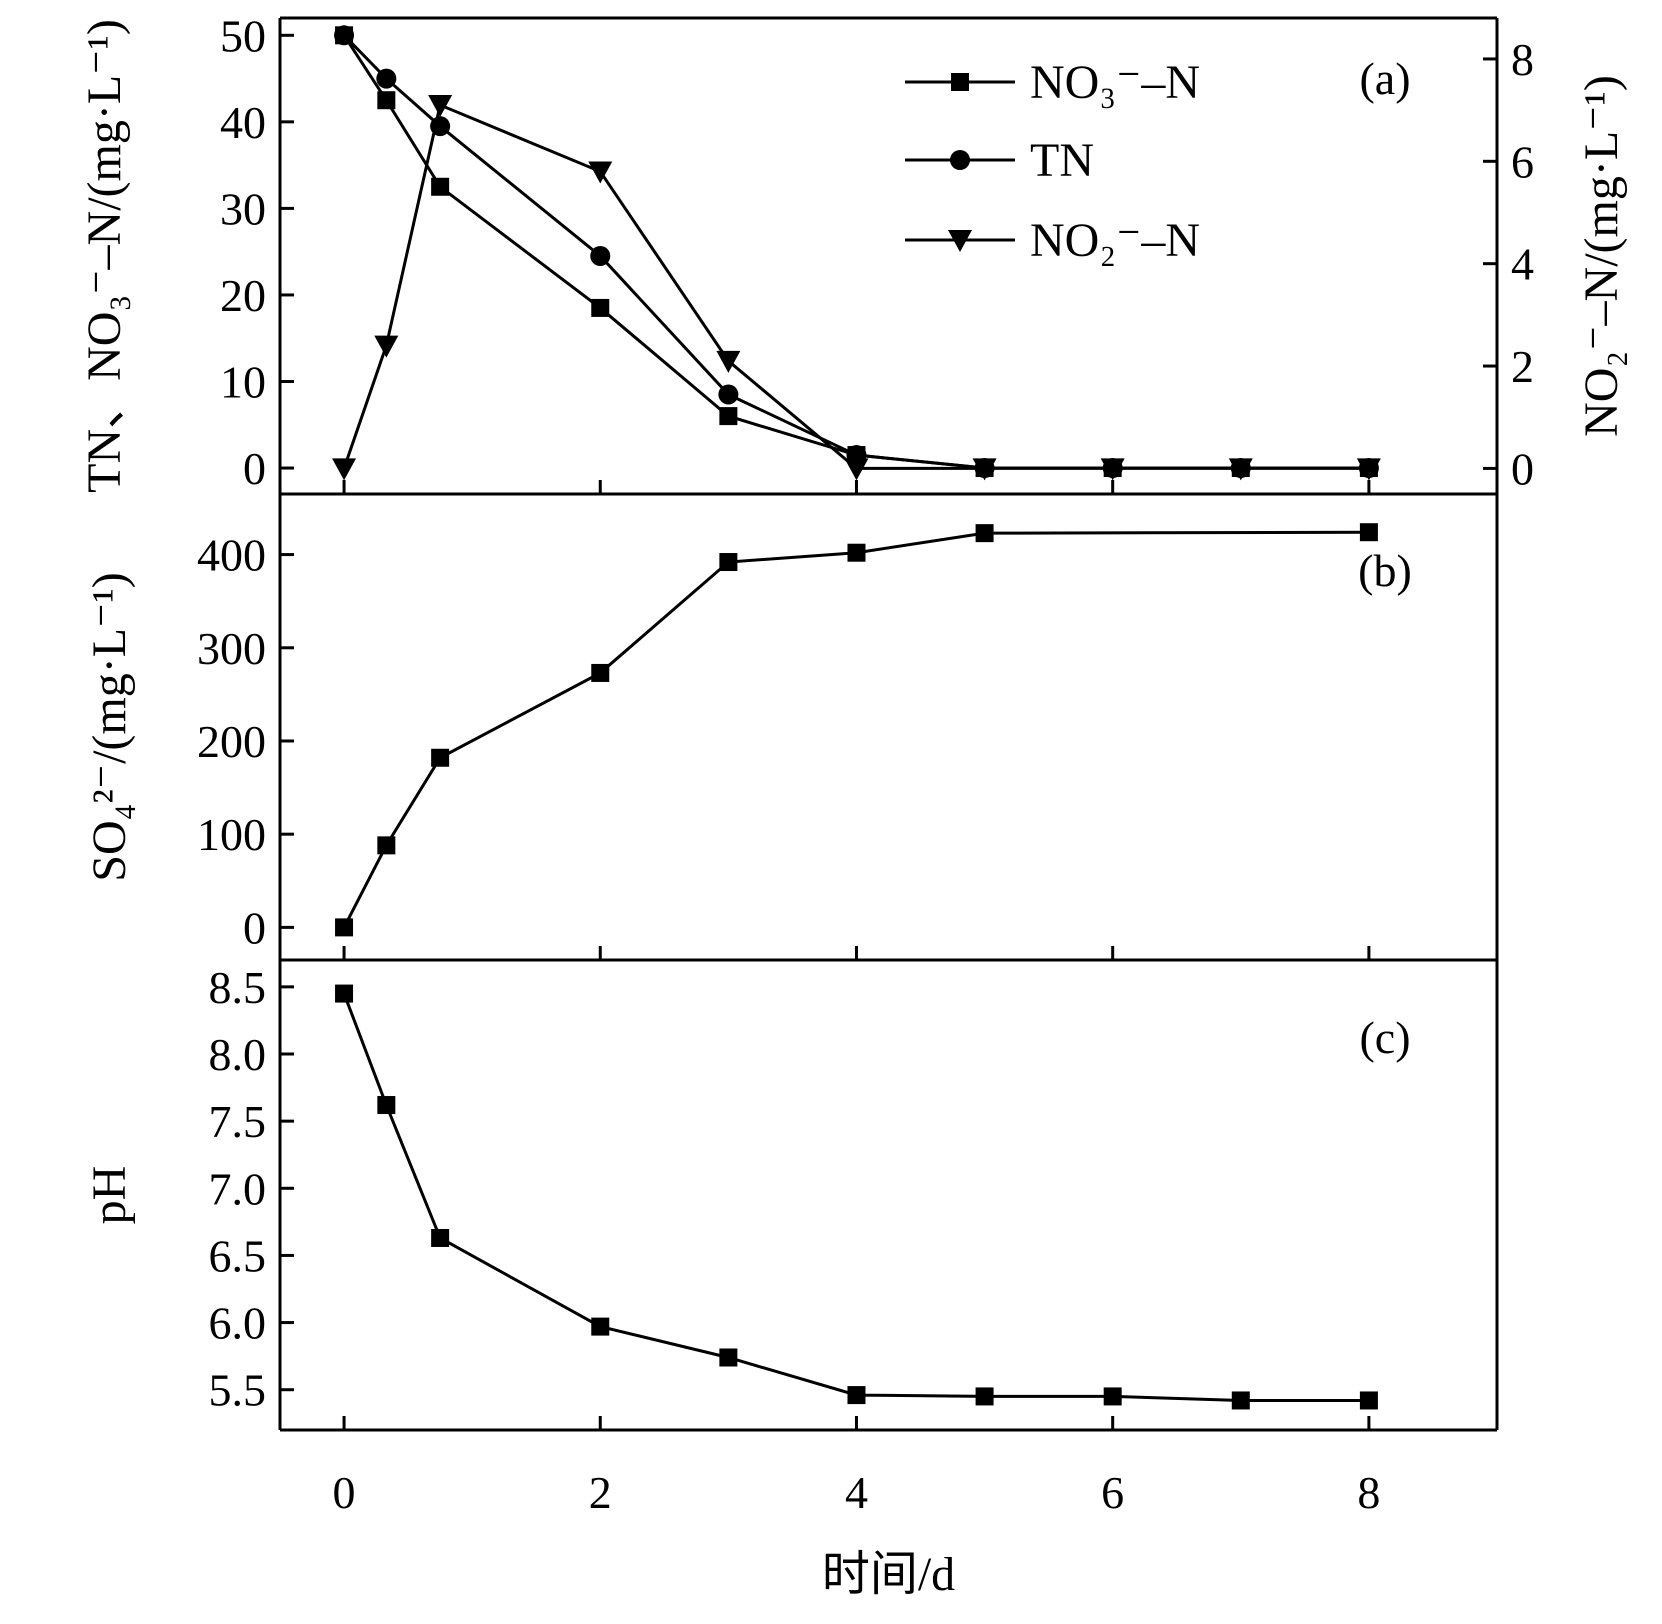 The width and height of the screenshot is (1662, 1624). I want to click on series-0-2-line, so click(855, 286).